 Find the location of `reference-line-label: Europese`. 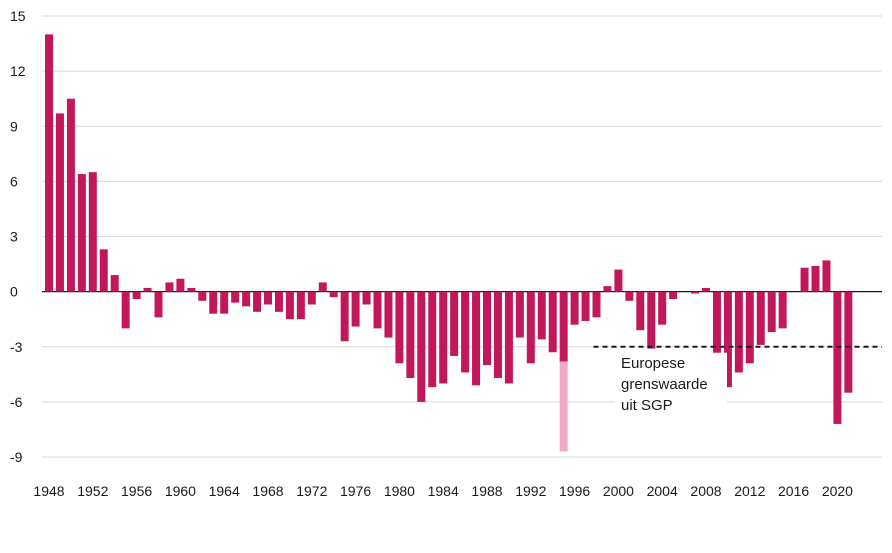

reference-line-label: Europese is located at coordinates (653, 363).